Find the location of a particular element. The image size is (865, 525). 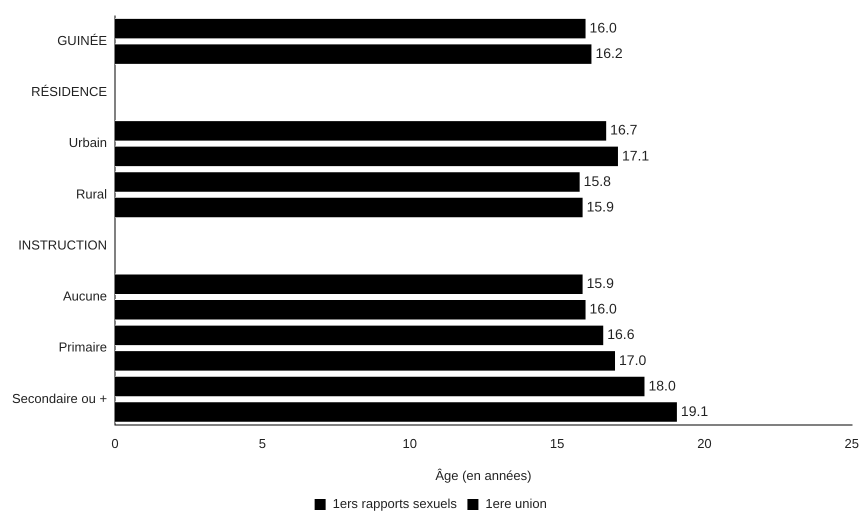

data-label: 16.2 is located at coordinates (609, 53).